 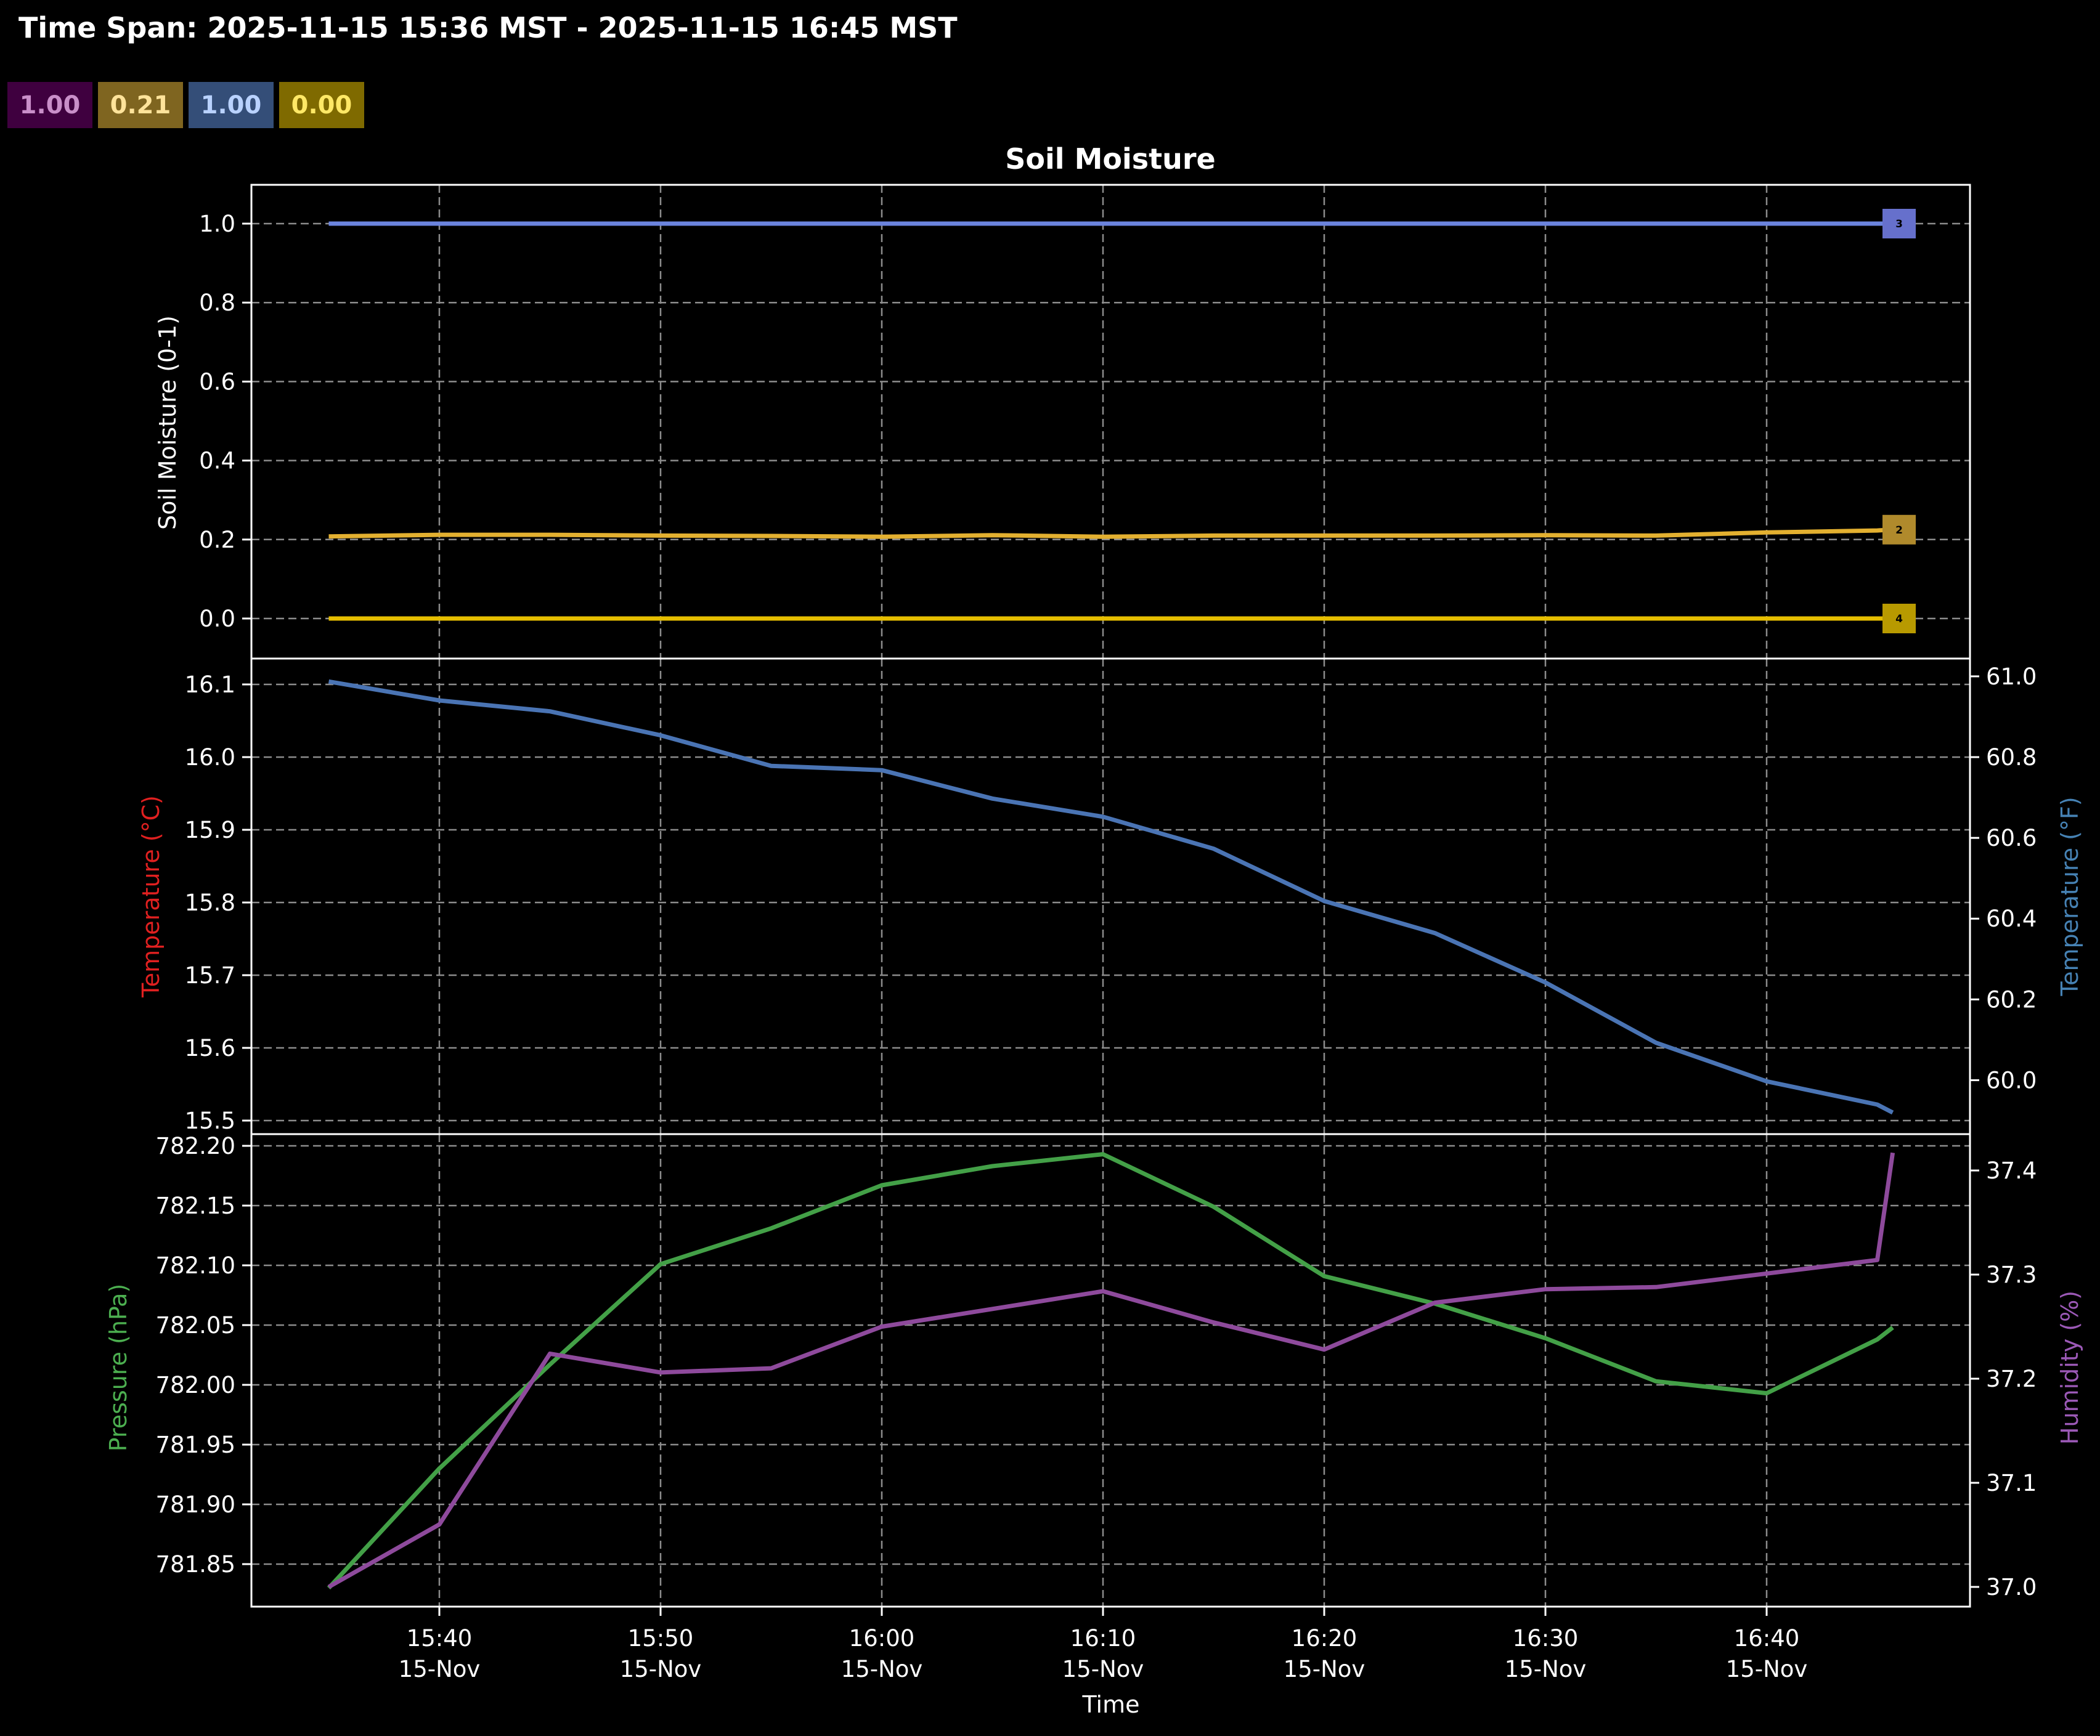 I want to click on x-tick-time-label: 16:40, so click(x=1767, y=1638).